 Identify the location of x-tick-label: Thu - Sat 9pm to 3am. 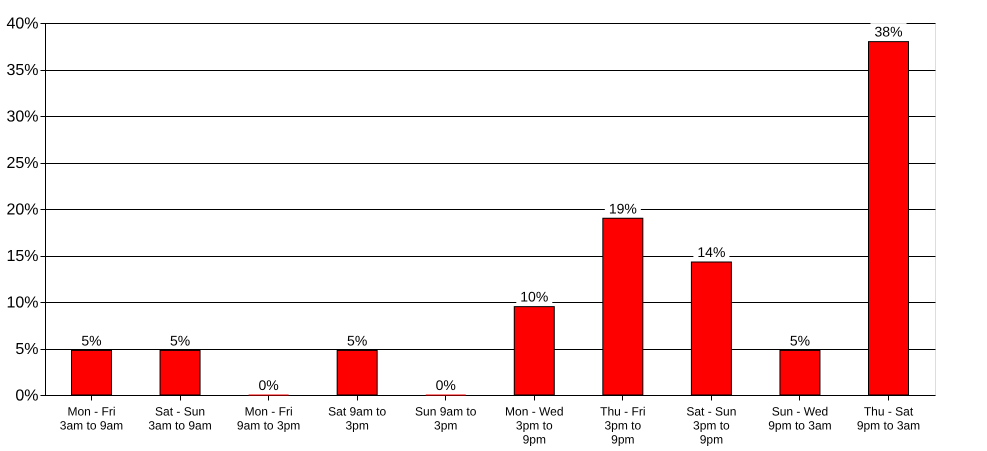
(888, 418).